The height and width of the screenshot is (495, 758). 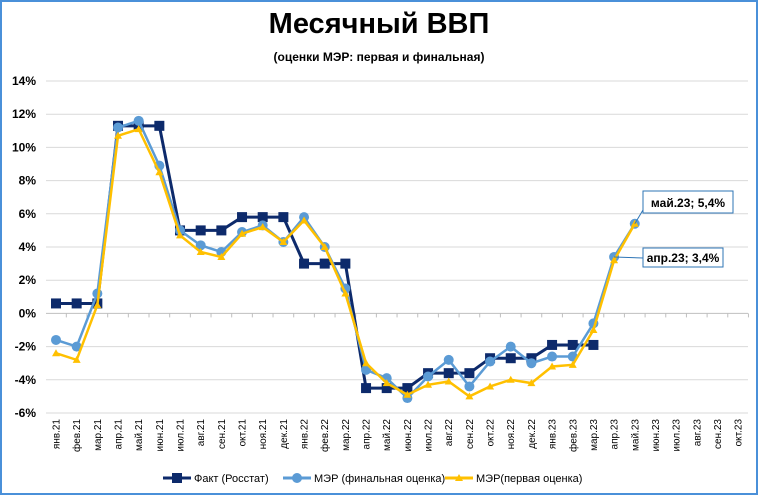 What do you see at coordinates (243, 433) in the screenshot?
I see `x-tick-label: окт.21` at bounding box center [243, 433].